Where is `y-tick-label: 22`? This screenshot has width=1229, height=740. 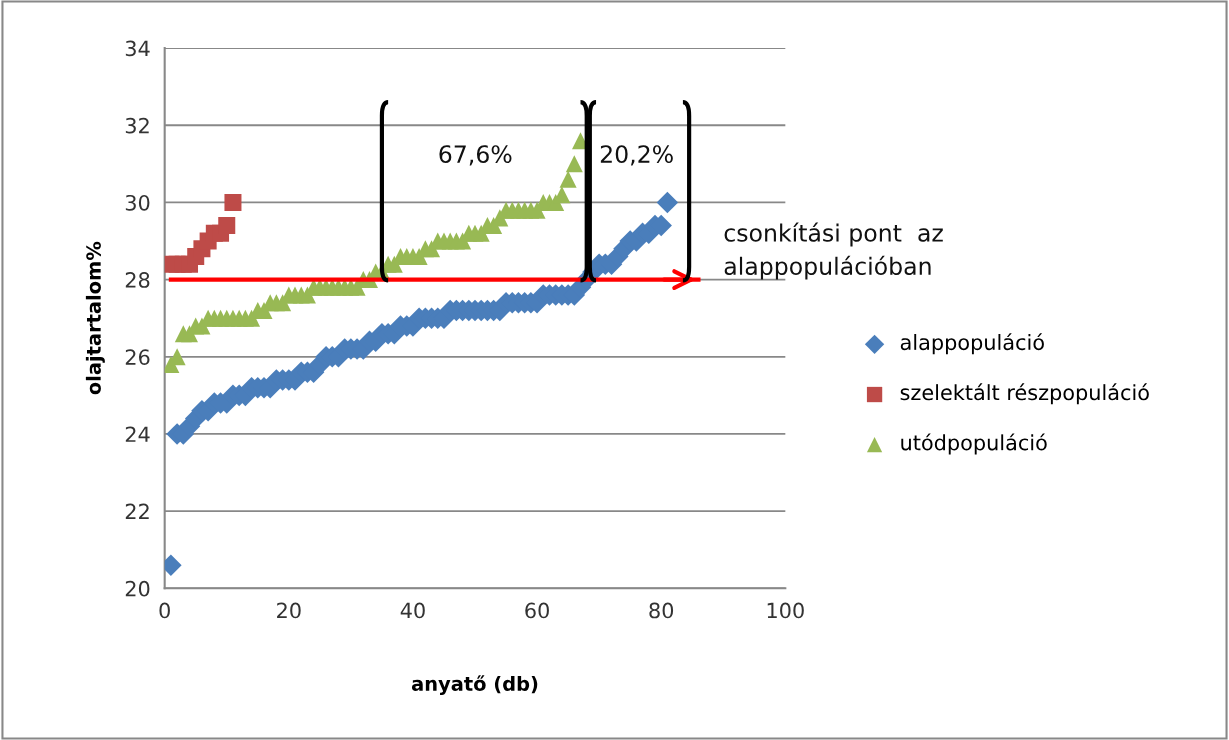 y-tick-label: 22 is located at coordinates (137, 511).